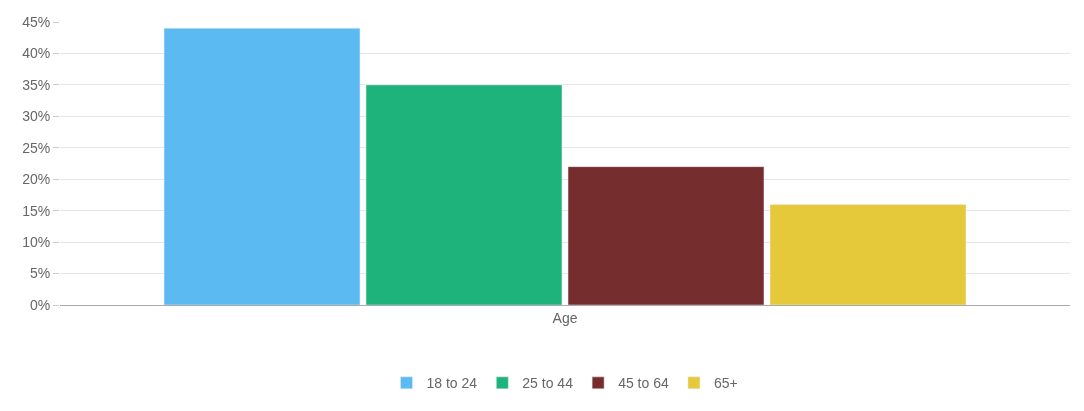  I want to click on y-tick-label: 15%, so click(36, 210).